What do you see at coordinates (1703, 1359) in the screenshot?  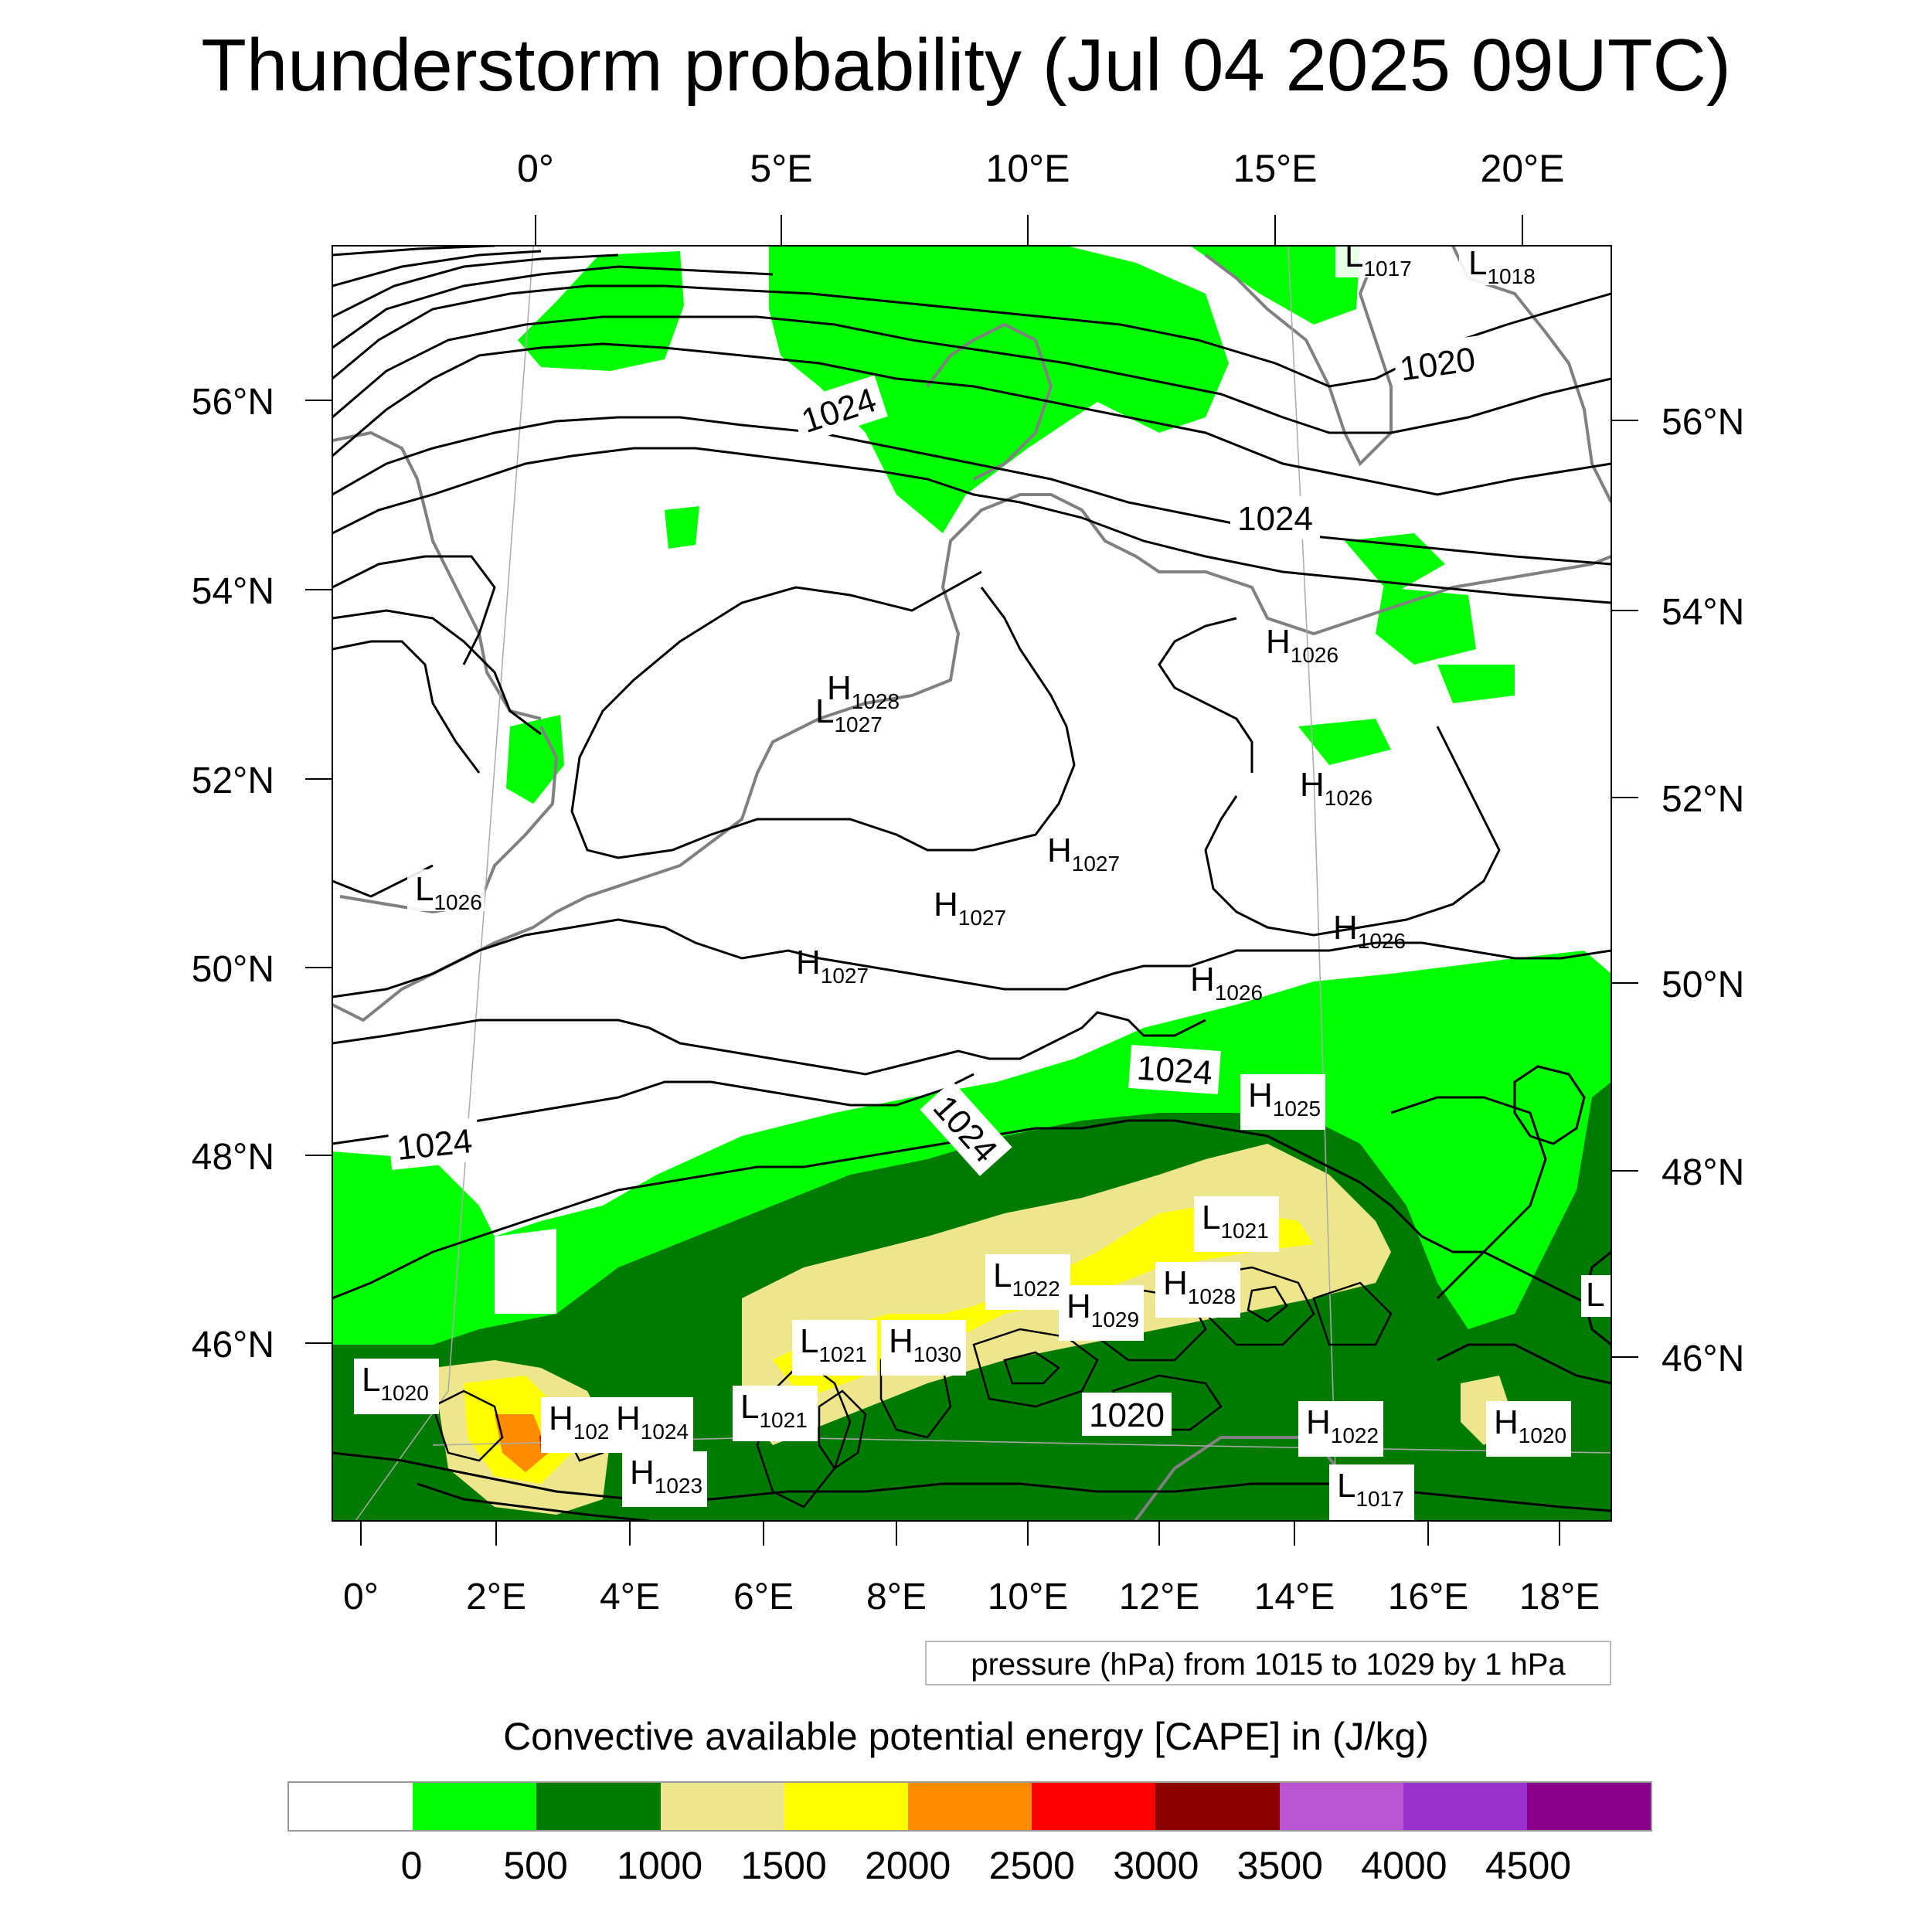 I see `right-lat-label: 46°N` at bounding box center [1703, 1359].